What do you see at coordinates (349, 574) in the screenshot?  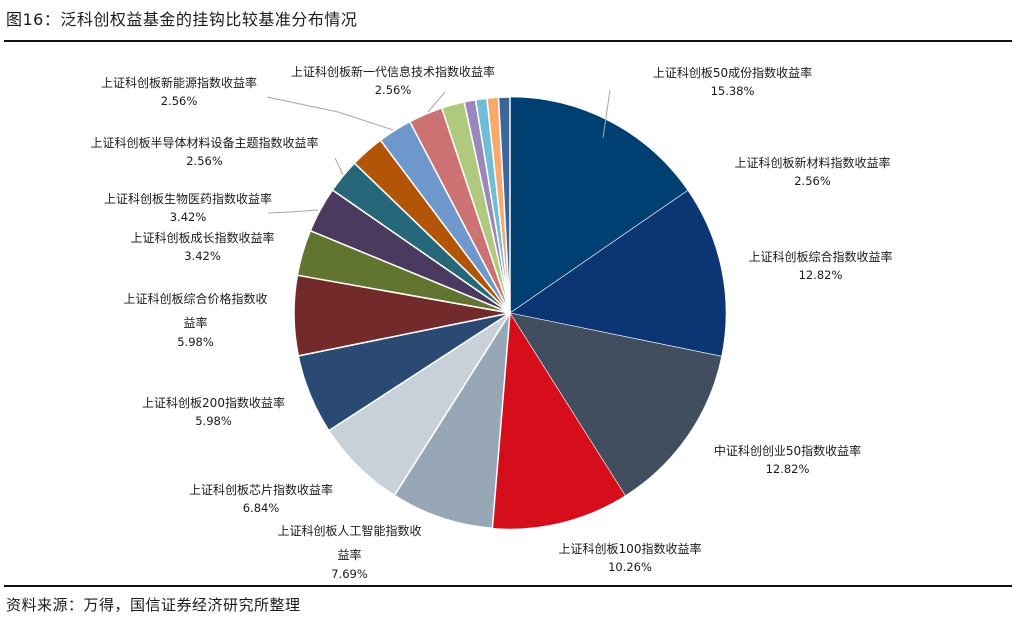 I see `label-pct: 7.69%` at bounding box center [349, 574].